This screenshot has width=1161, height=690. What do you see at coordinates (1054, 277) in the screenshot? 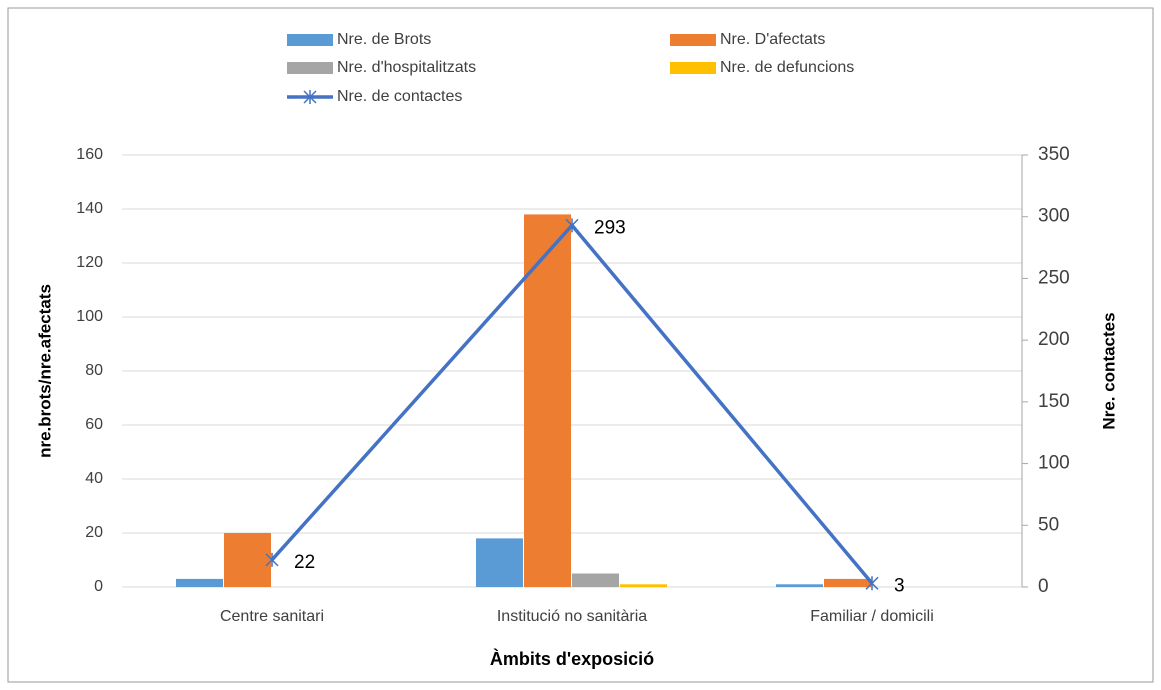
I see `y2-tick-label: 250` at bounding box center [1054, 277].